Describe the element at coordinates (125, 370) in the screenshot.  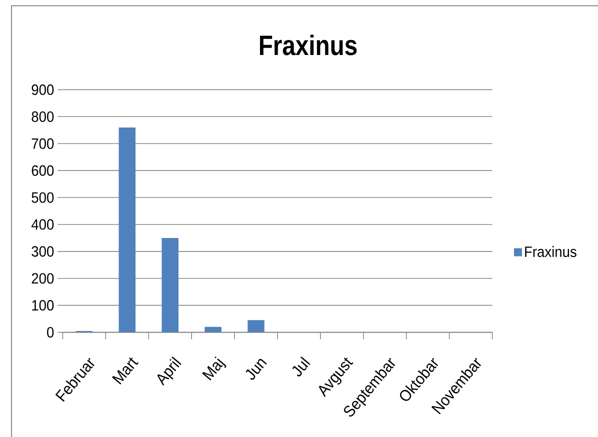
I see `x-tick-label: Mart` at that location.